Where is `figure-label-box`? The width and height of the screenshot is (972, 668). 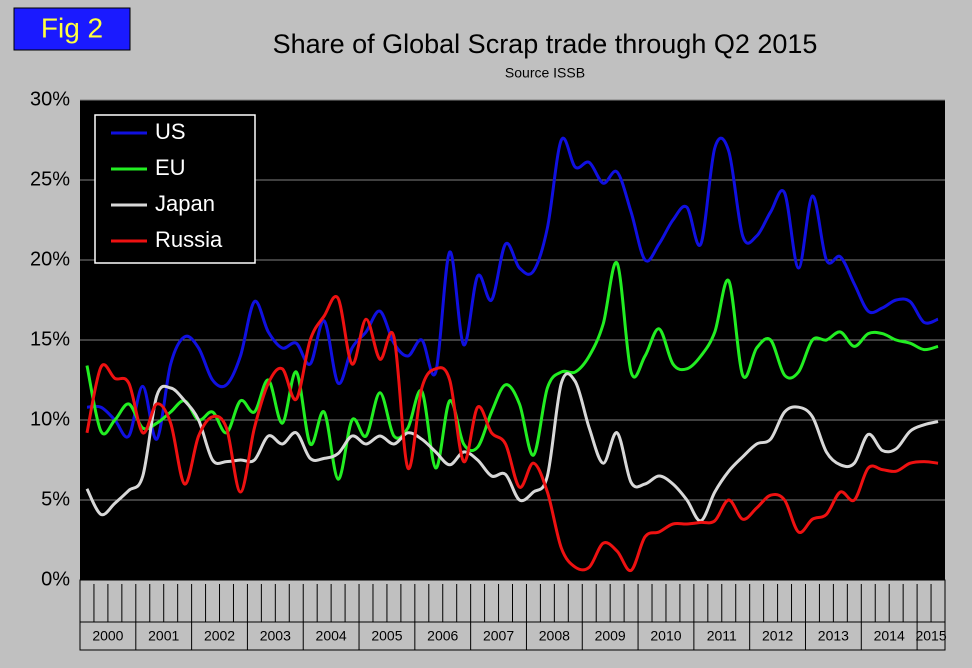
figure-label-box is located at coordinates (72, 29).